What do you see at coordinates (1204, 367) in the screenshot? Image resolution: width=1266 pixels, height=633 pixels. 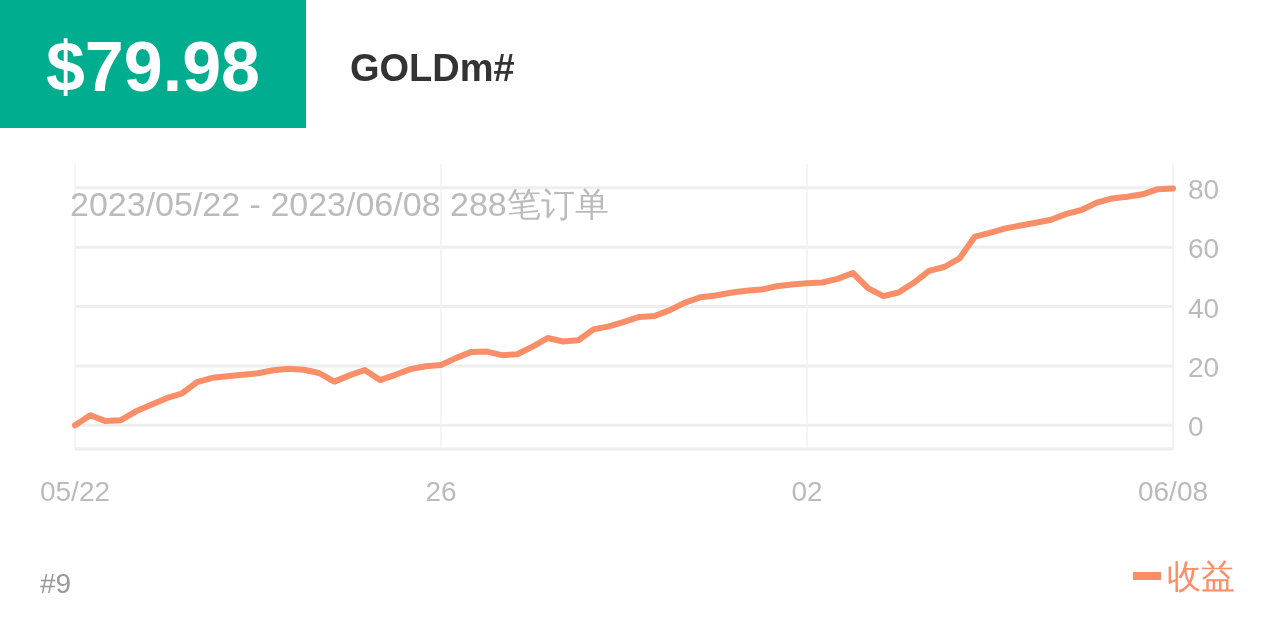 I see `y-tick-label: 20` at bounding box center [1204, 367].